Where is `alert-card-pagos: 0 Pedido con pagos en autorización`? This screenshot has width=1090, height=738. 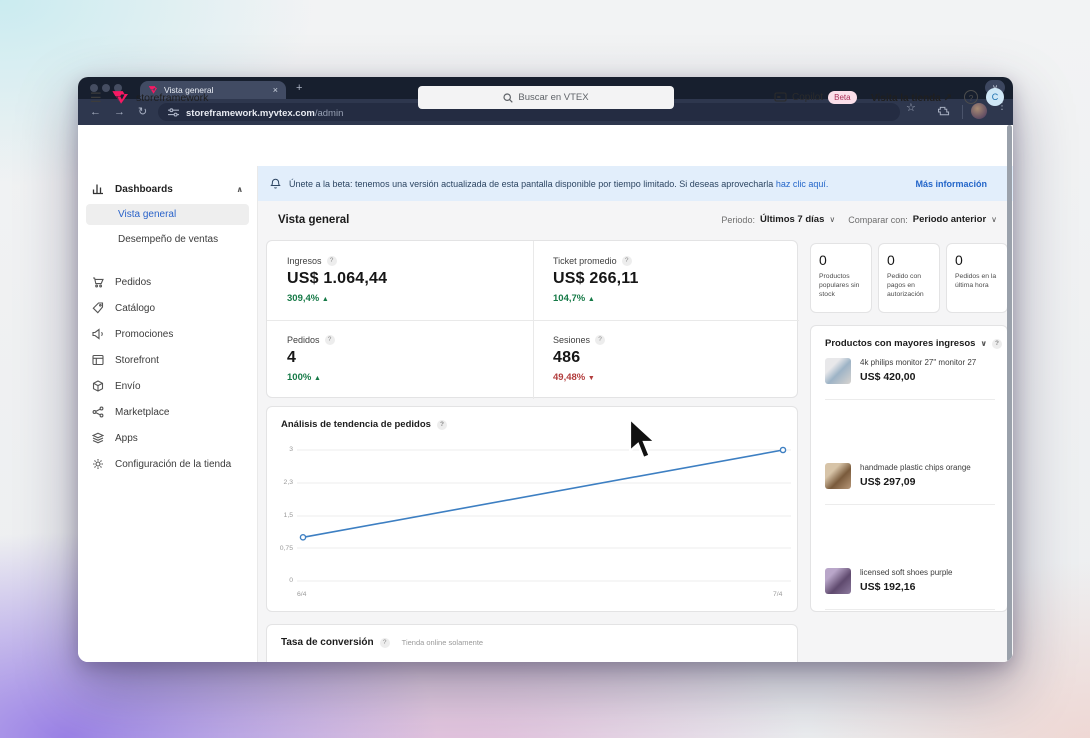
alert-card-pagos: 0 Pedido con pagos en autorización is located at coordinates (909, 278).